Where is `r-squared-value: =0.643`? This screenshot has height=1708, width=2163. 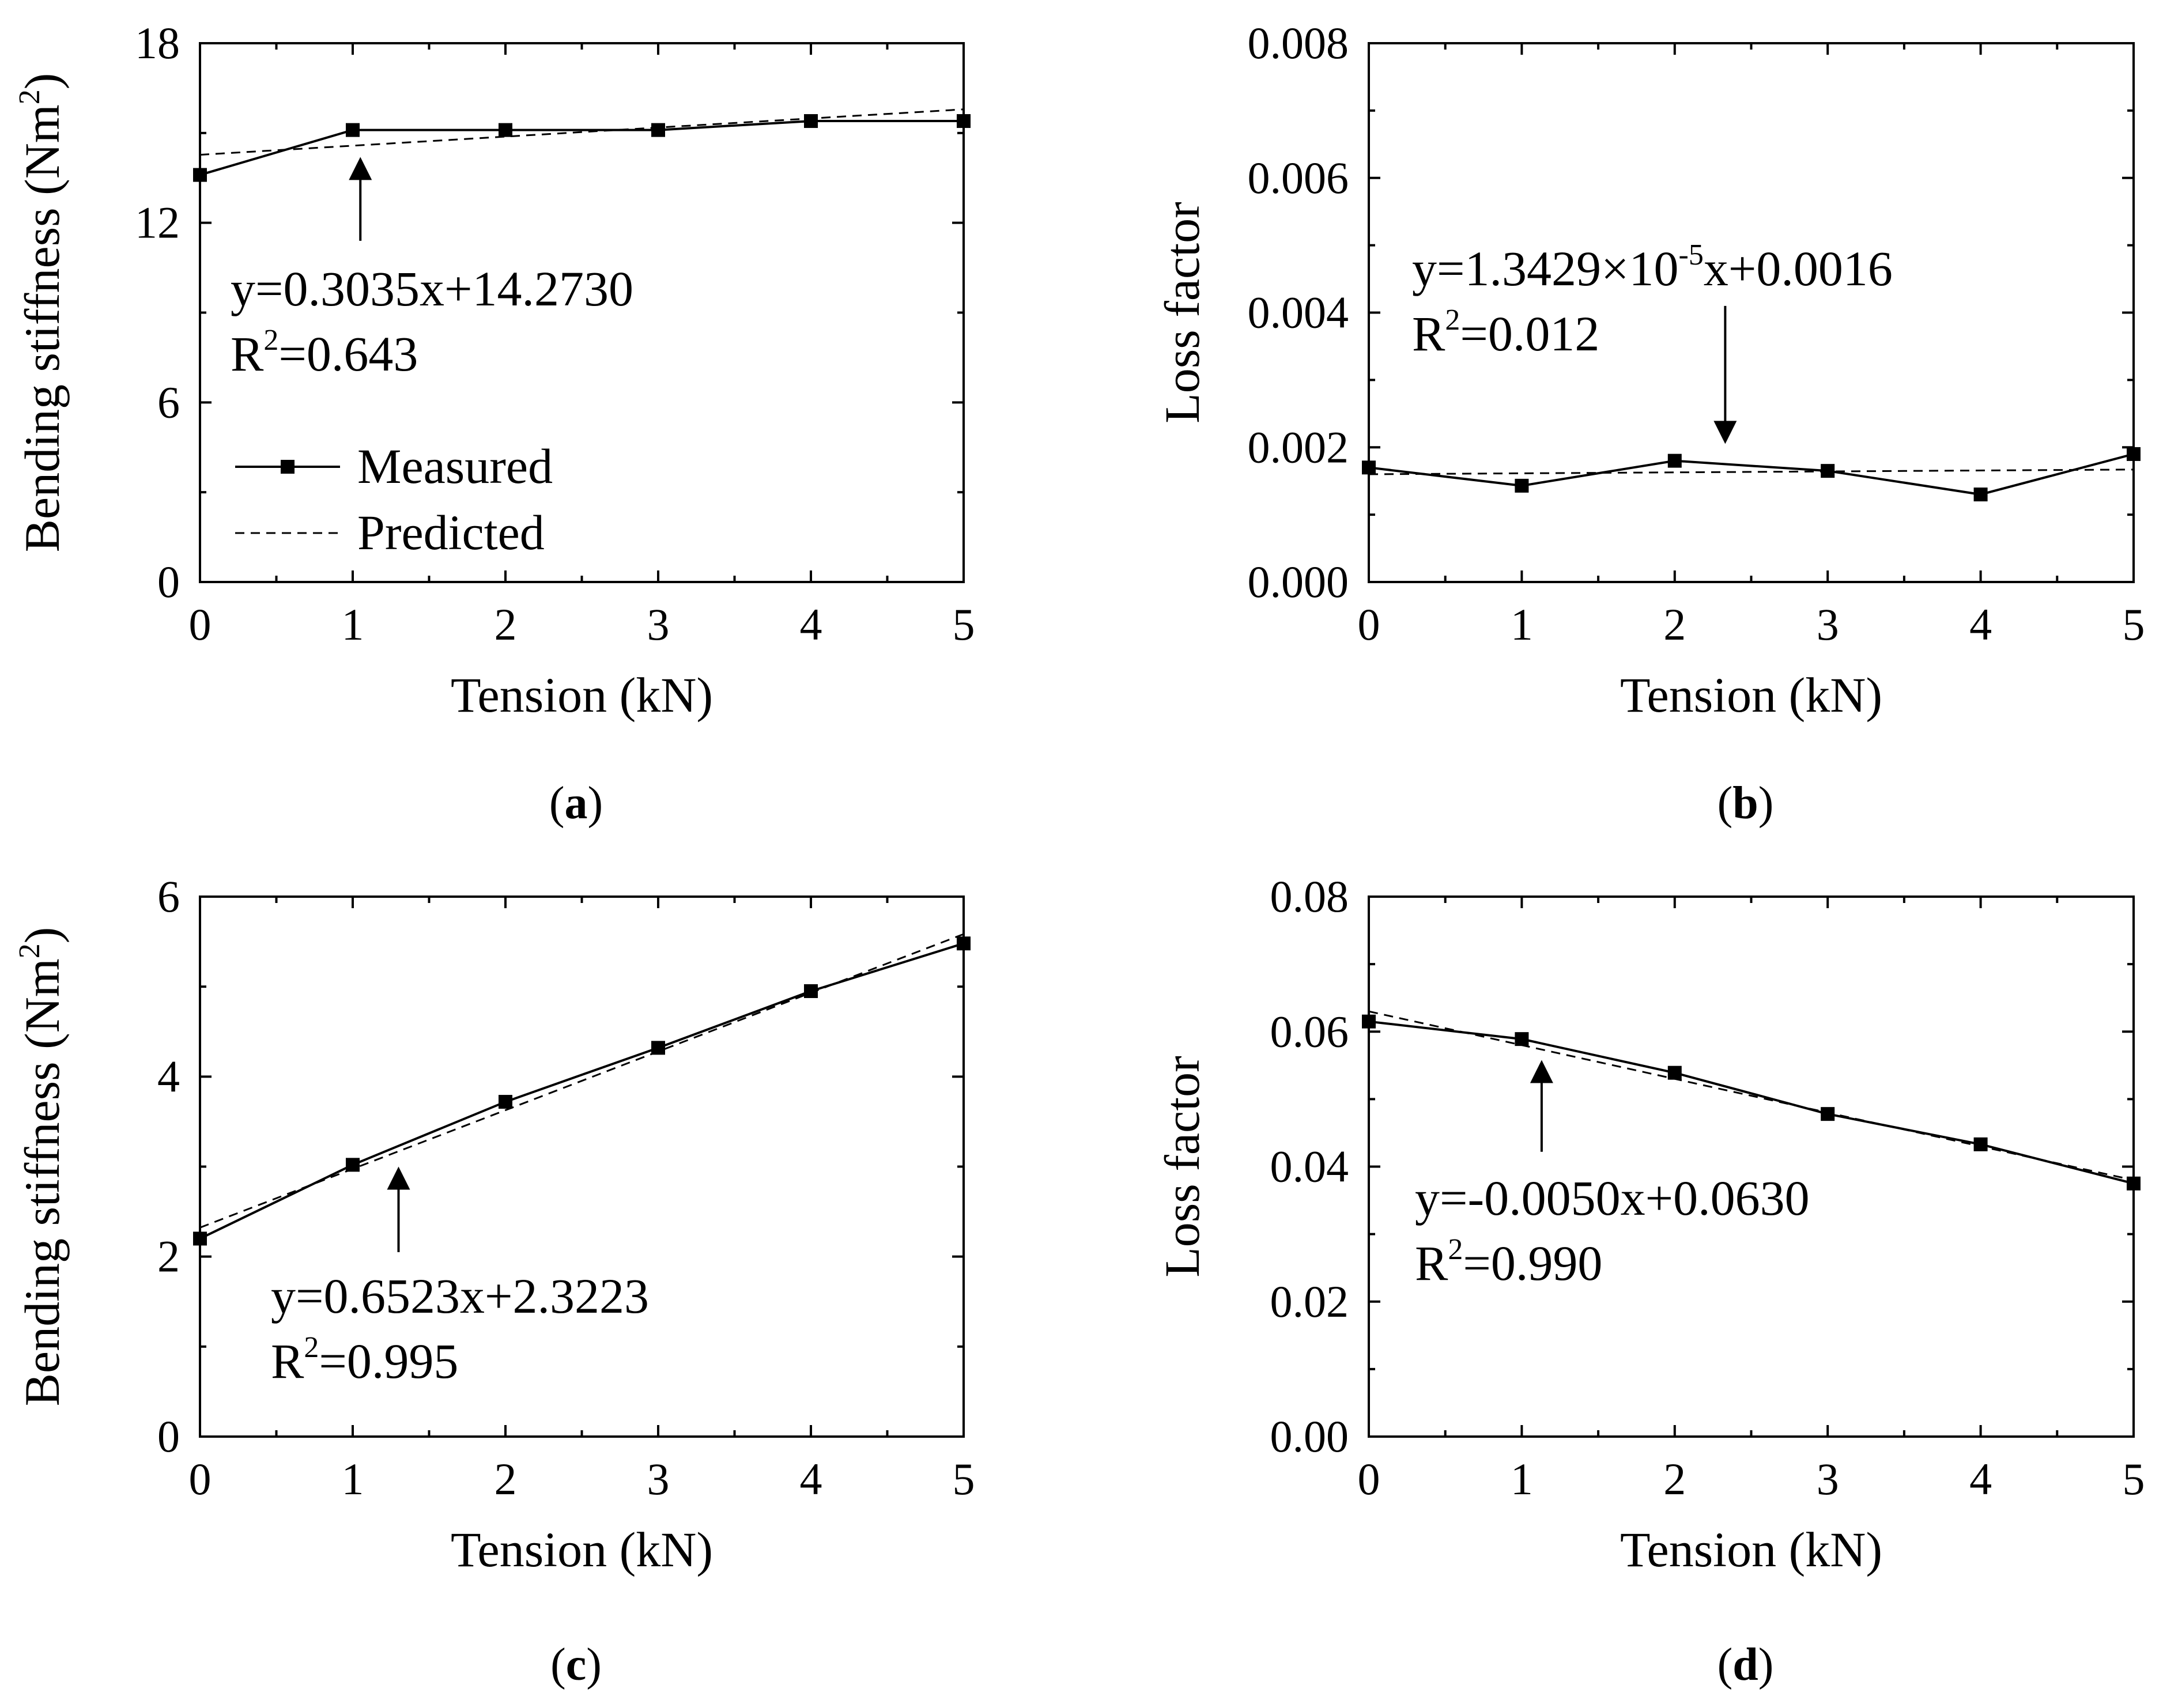 r-squared-value: =0.643 is located at coordinates (348, 353).